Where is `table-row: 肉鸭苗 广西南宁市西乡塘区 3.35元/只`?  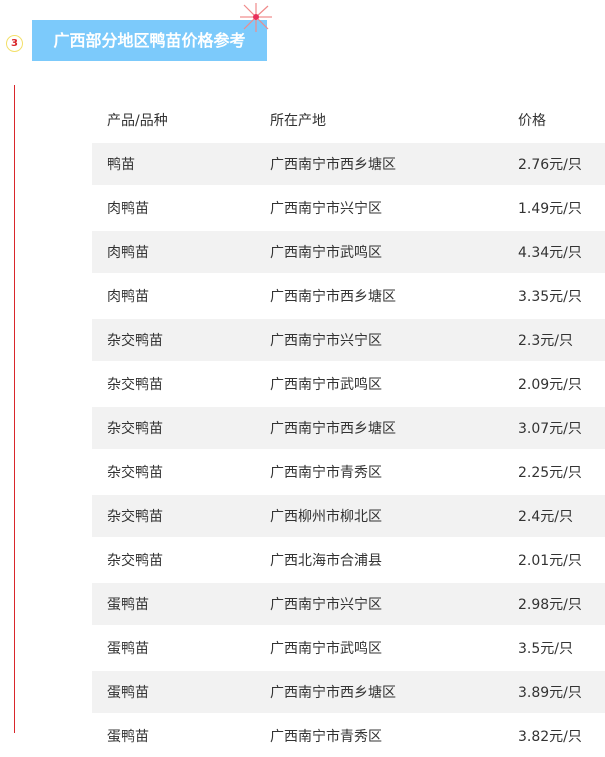
table-row: 肉鸭苗 广西南宁市西乡塘区 3.35元/只 is located at coordinates (348, 295).